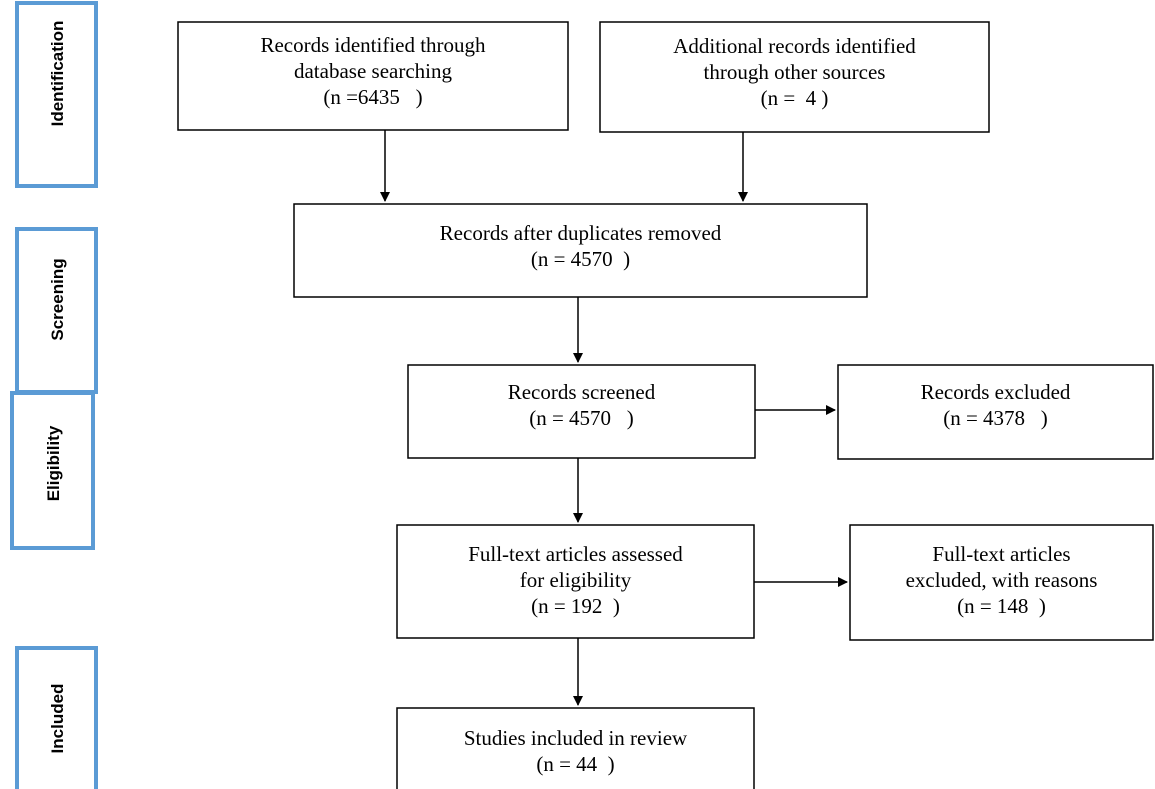 Image resolution: width=1155 pixels, height=789 pixels. I want to click on box-text: Full-text articles, so click(1001, 554).